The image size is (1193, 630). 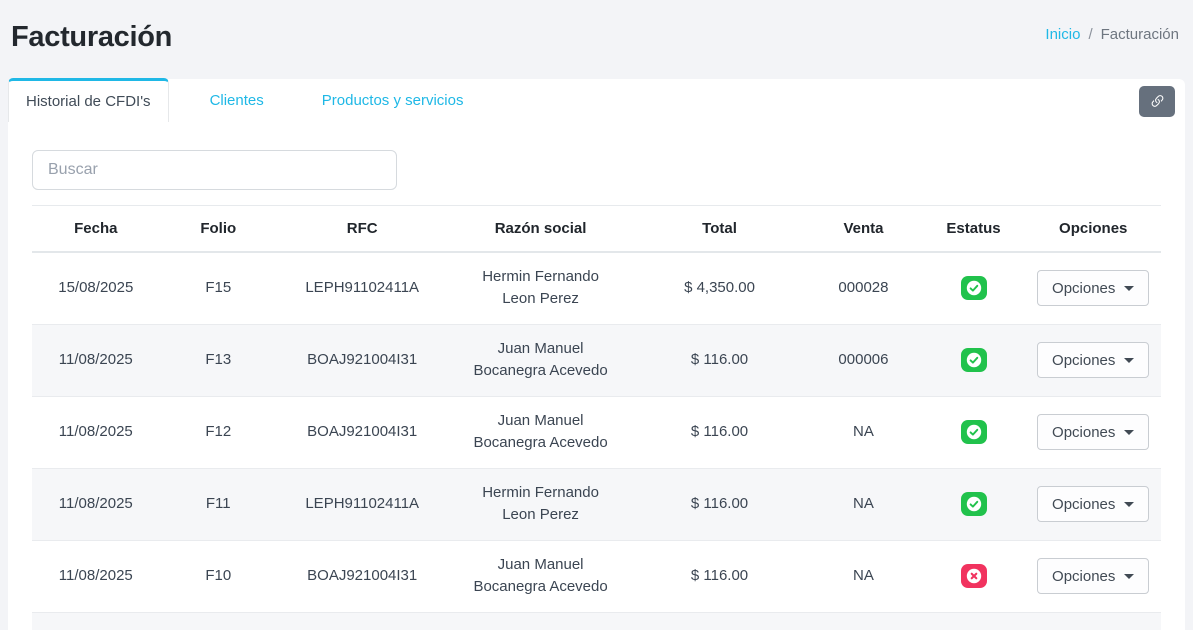 I want to click on search-input, so click(x=214, y=170).